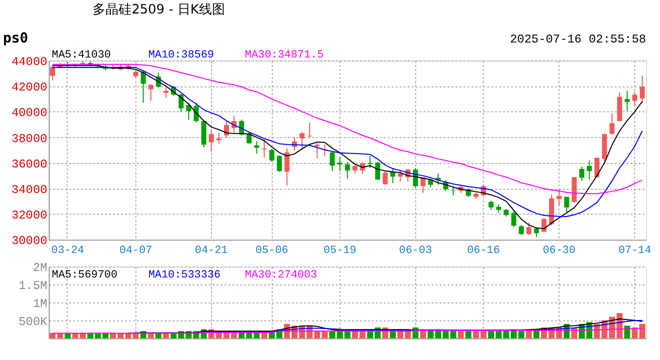 This screenshot has height=360, width=660. Describe the element at coordinates (29, 241) in the screenshot. I see `y-tick-label: 30000` at that location.